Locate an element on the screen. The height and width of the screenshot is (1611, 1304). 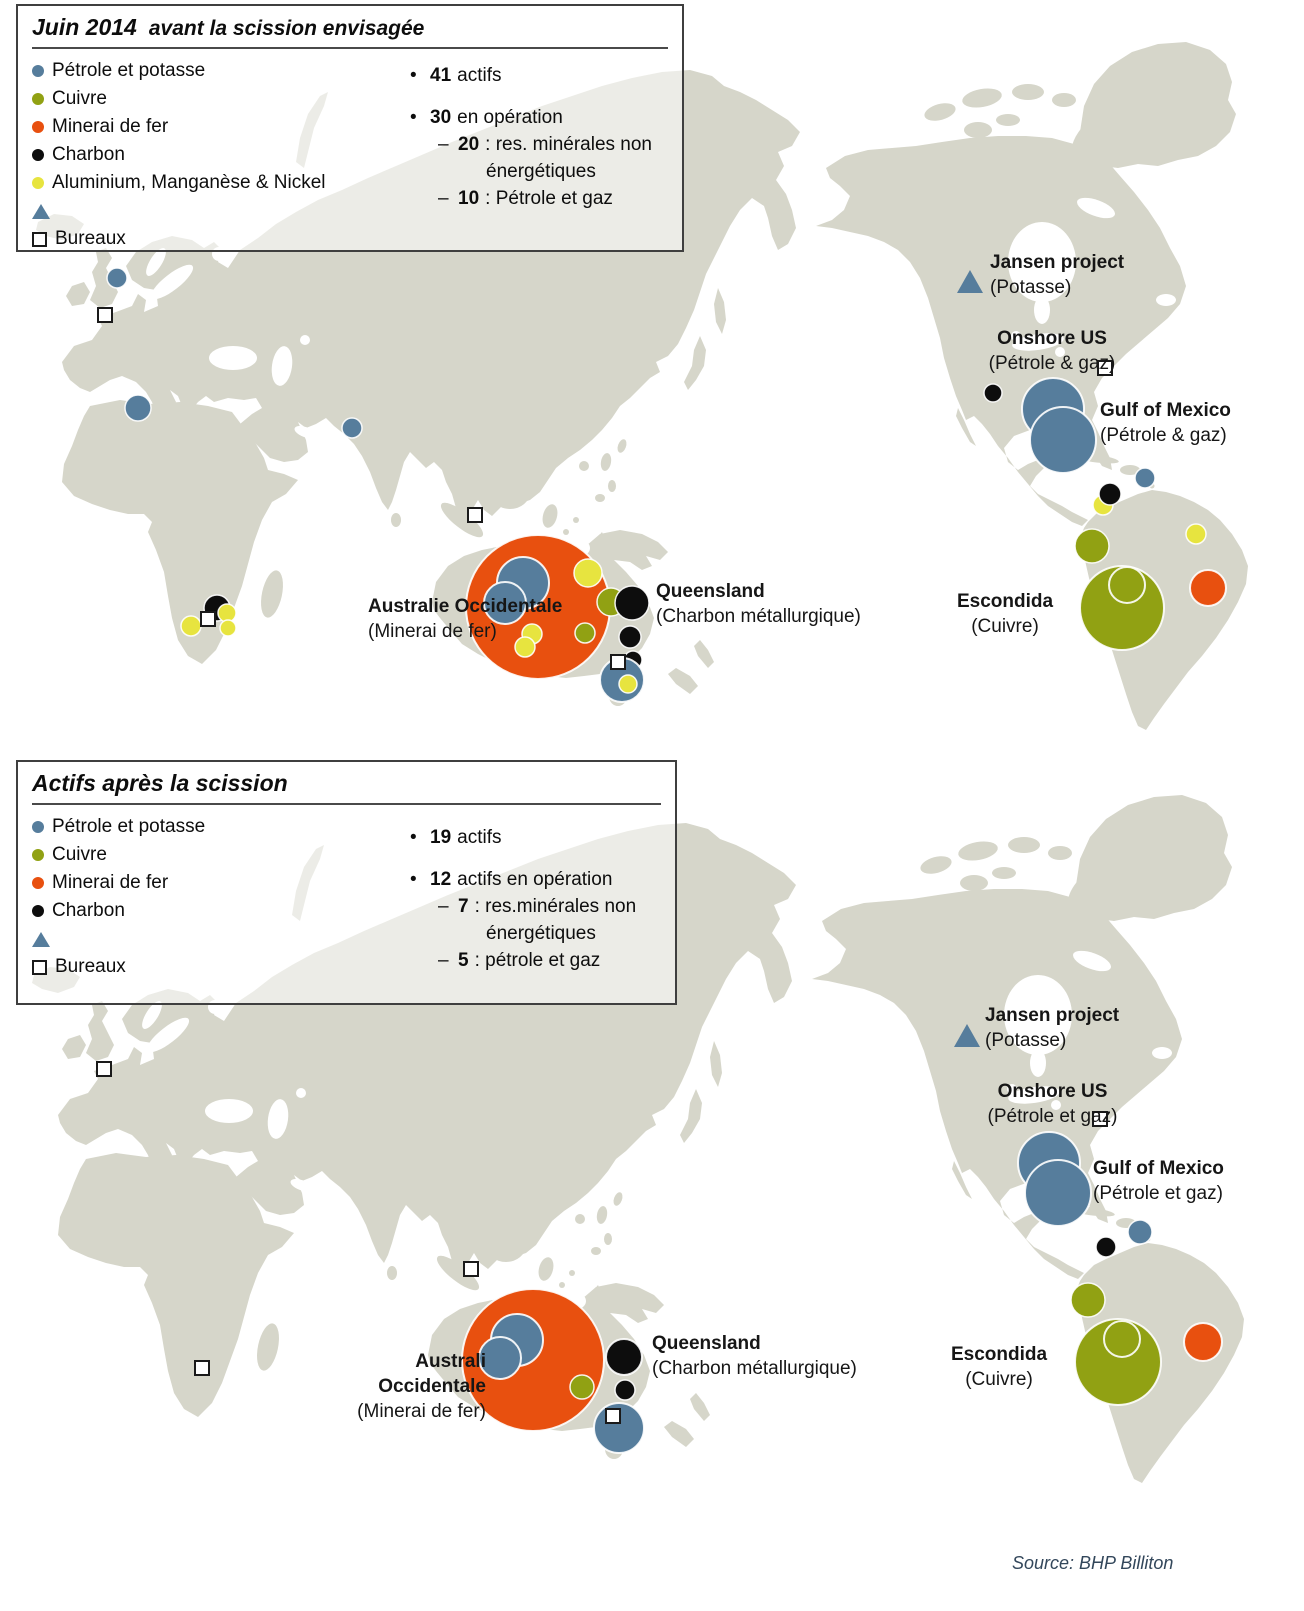
site-commodity: (Cuivre) is located at coordinates (999, 1379).